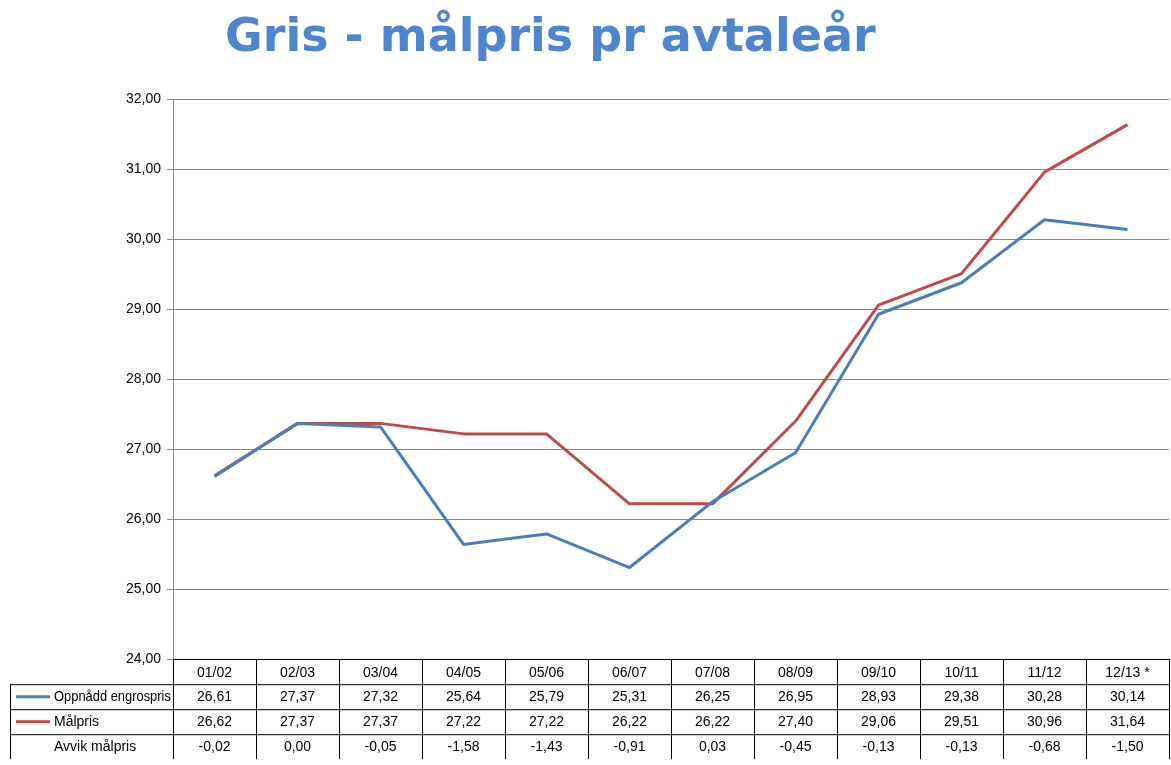 This screenshot has height=765, width=1171. What do you see at coordinates (629, 745) in the screenshot?
I see `text: -0,91` at bounding box center [629, 745].